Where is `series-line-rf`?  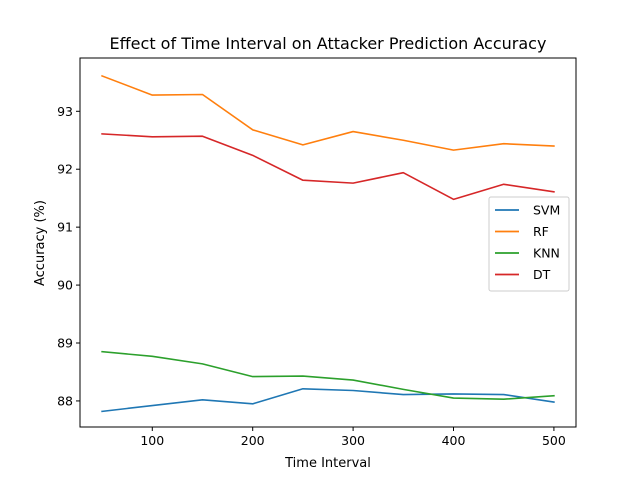 series-line-rf is located at coordinates (328, 112).